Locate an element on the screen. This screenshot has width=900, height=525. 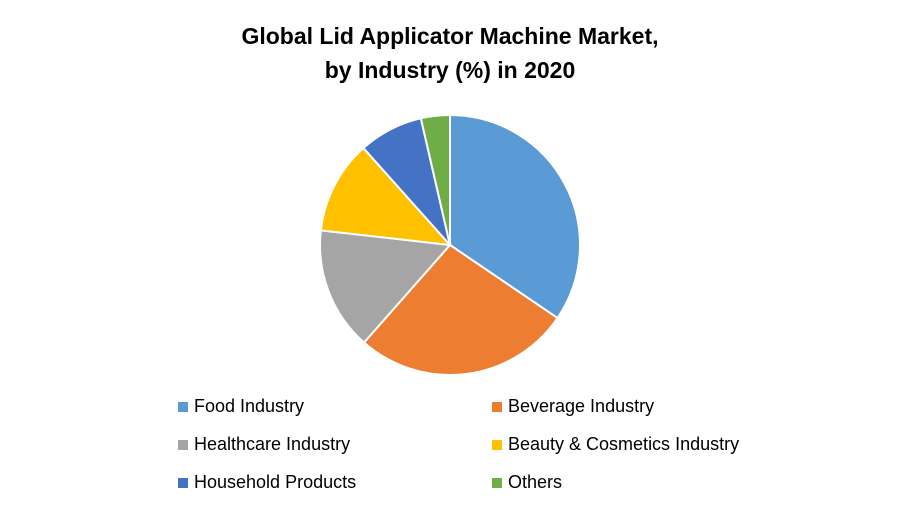
legend-label: Food Industry is located at coordinates (249, 406).